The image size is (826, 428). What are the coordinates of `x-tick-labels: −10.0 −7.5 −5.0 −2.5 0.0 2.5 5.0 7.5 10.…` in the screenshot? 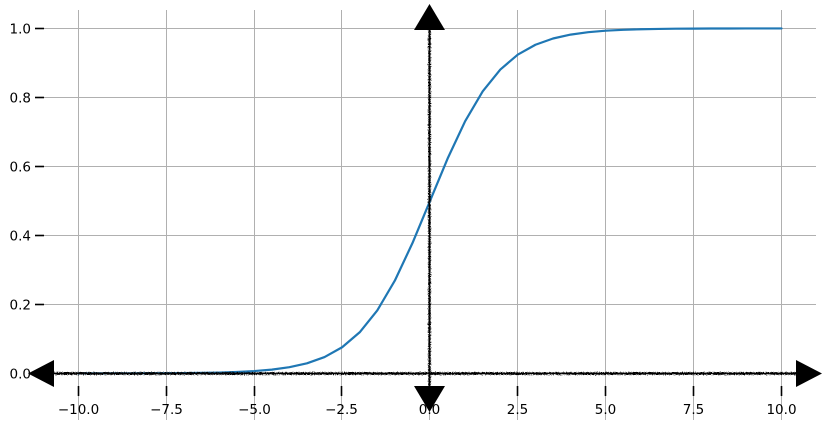 It's located at (427, 410).